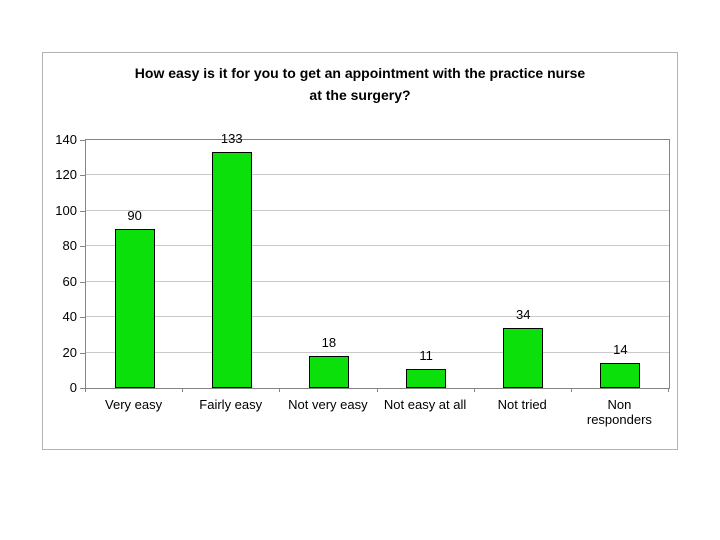 The height and width of the screenshot is (540, 720). I want to click on x-axis-label: Very easy, so click(133, 404).